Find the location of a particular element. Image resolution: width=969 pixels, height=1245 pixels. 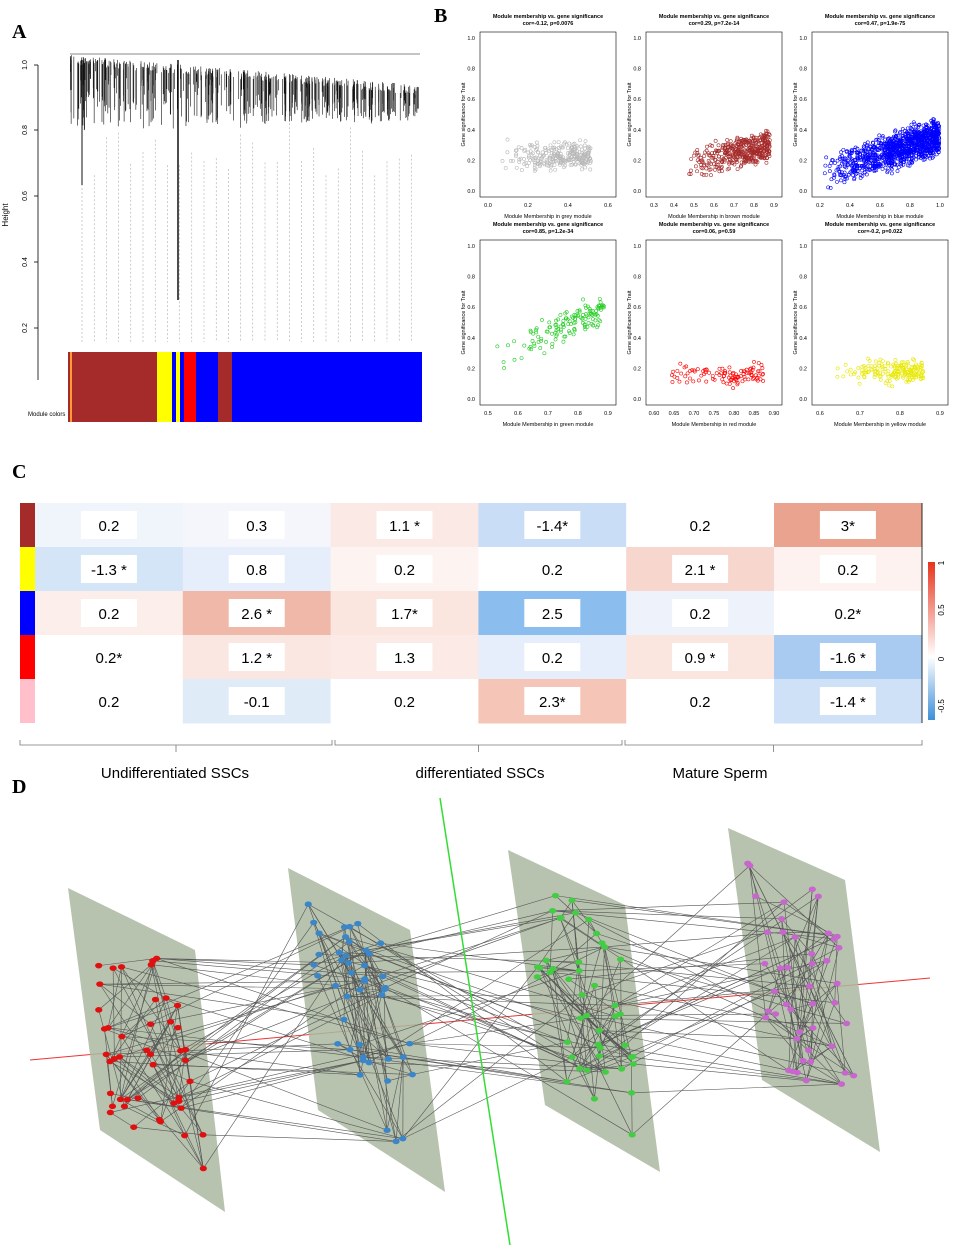

y-tick-label: 0.4 is located at coordinates (803, 339).